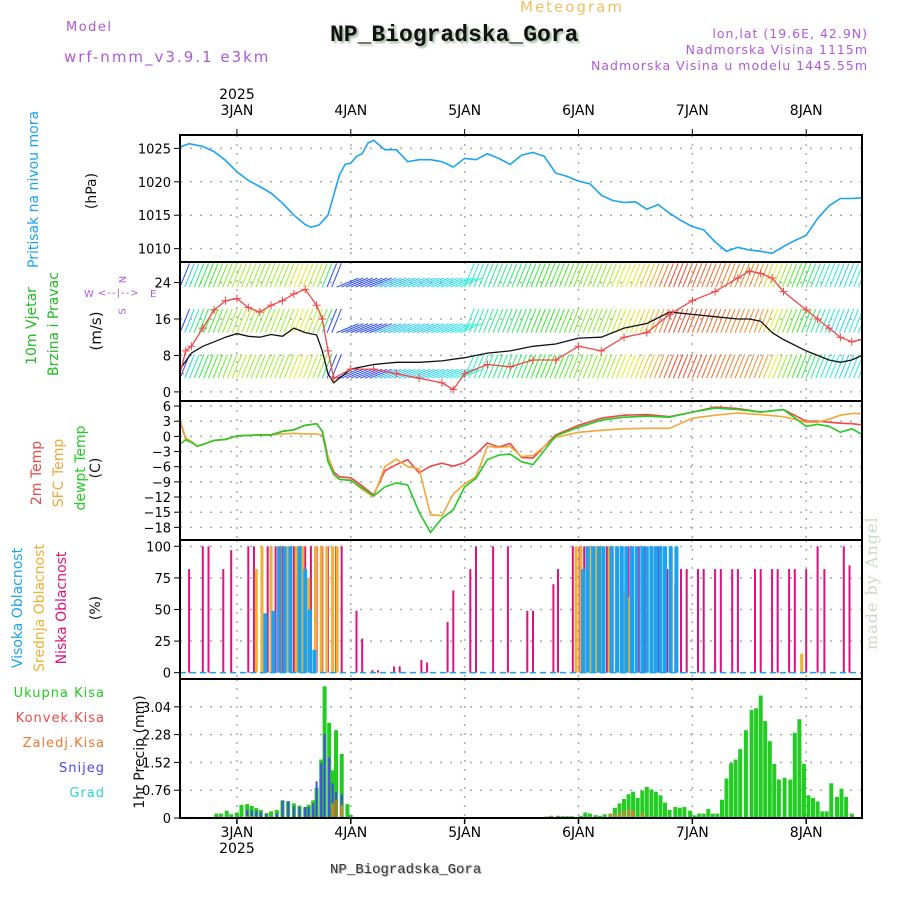 This screenshot has height=900, width=900. Describe the element at coordinates (154, 149) in the screenshot. I see `y-tick-label: 1025` at that location.